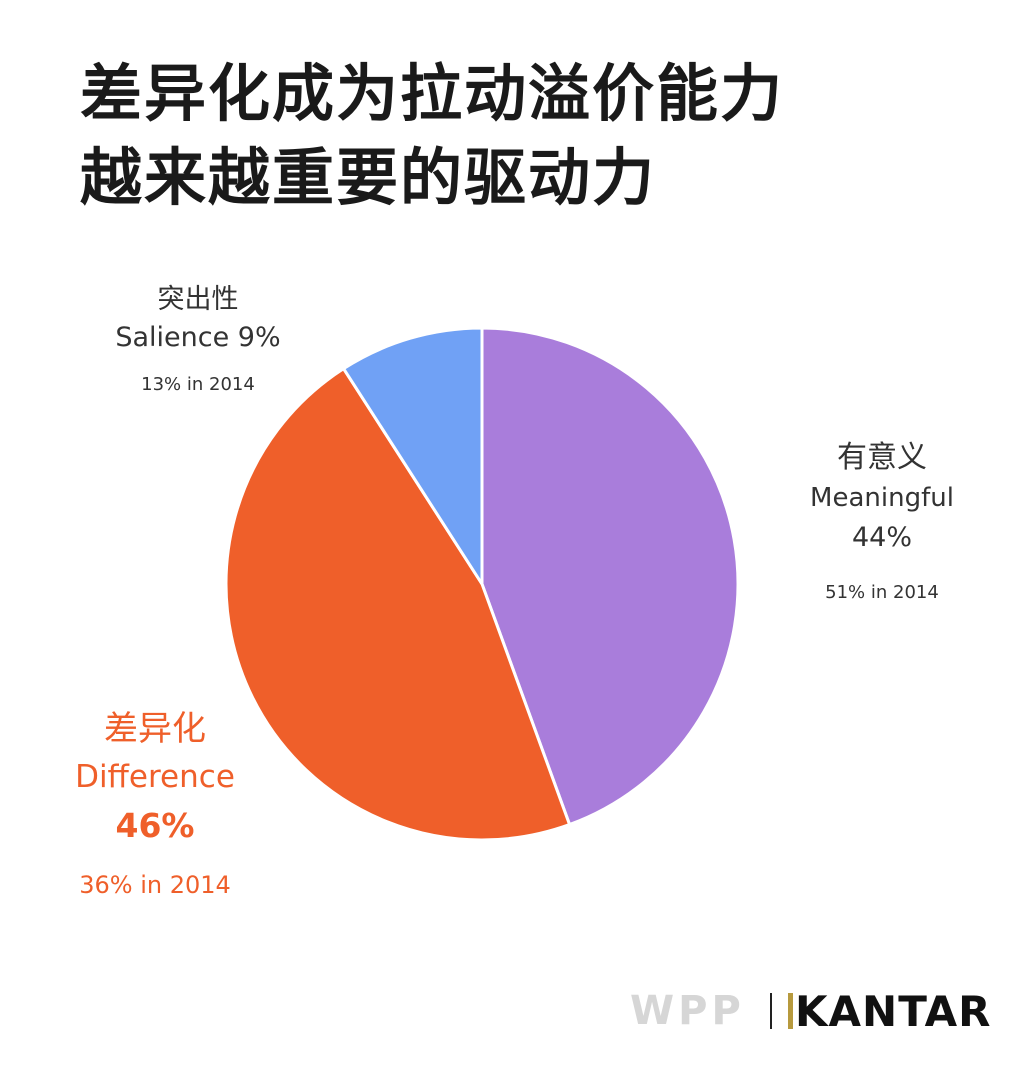 The height and width of the screenshot is (1076, 1028). I want to click on meaningful-label-value: 44%, so click(881, 537).